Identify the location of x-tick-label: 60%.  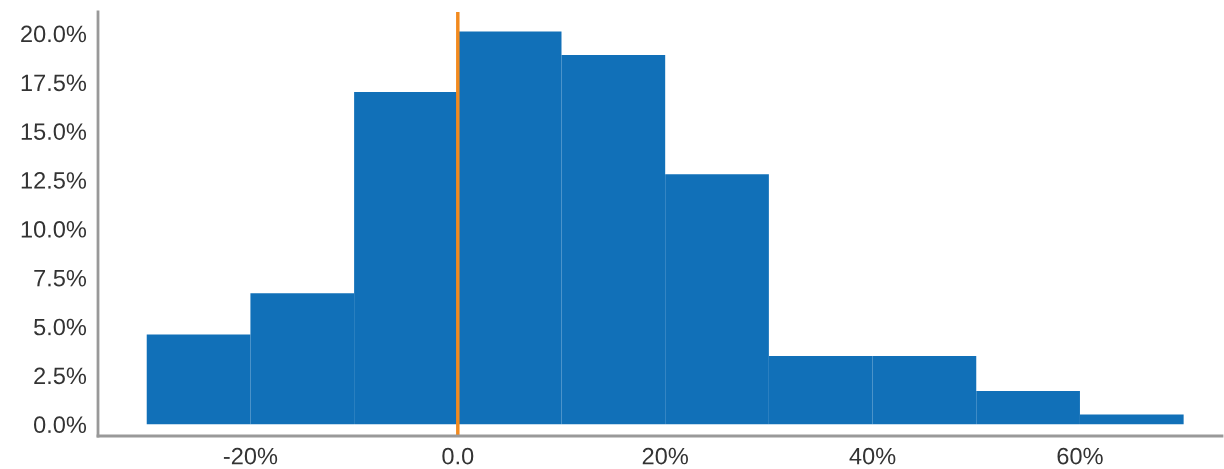
(1080, 456).